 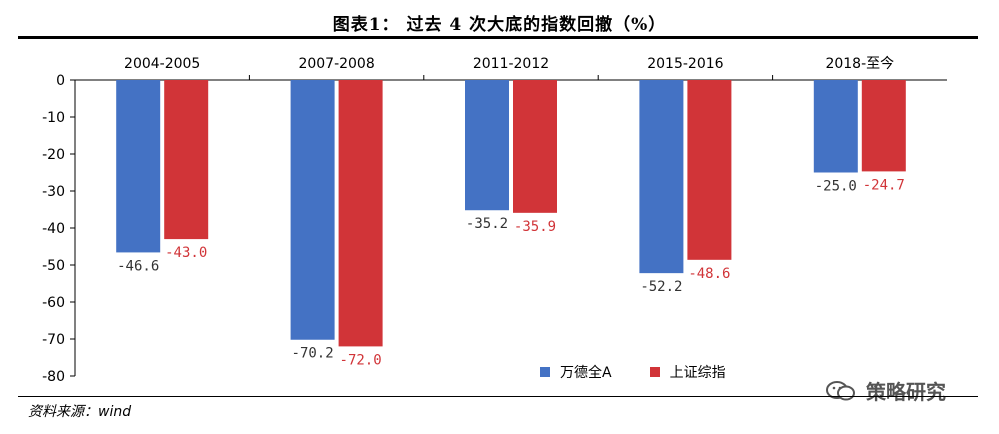 I want to click on legend-label-wind-all-a: 万德全A, so click(x=586, y=373).